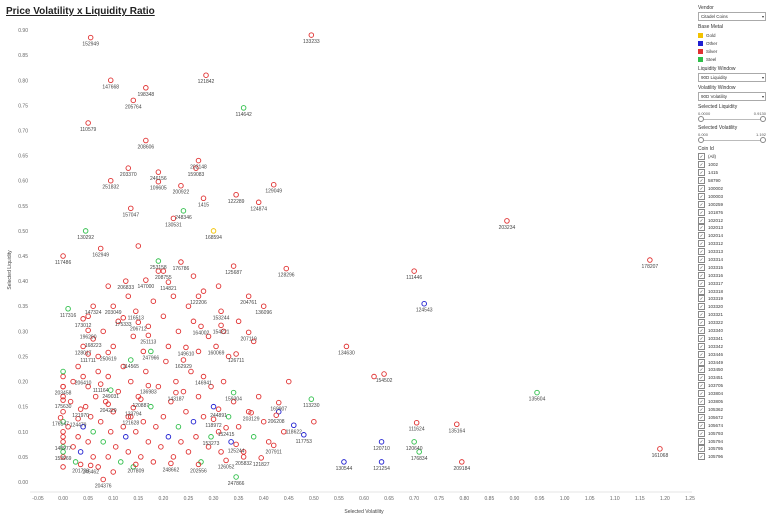 This screenshot has width=768, height=522. I want to click on liquidity-max-handle, so click(763, 119).